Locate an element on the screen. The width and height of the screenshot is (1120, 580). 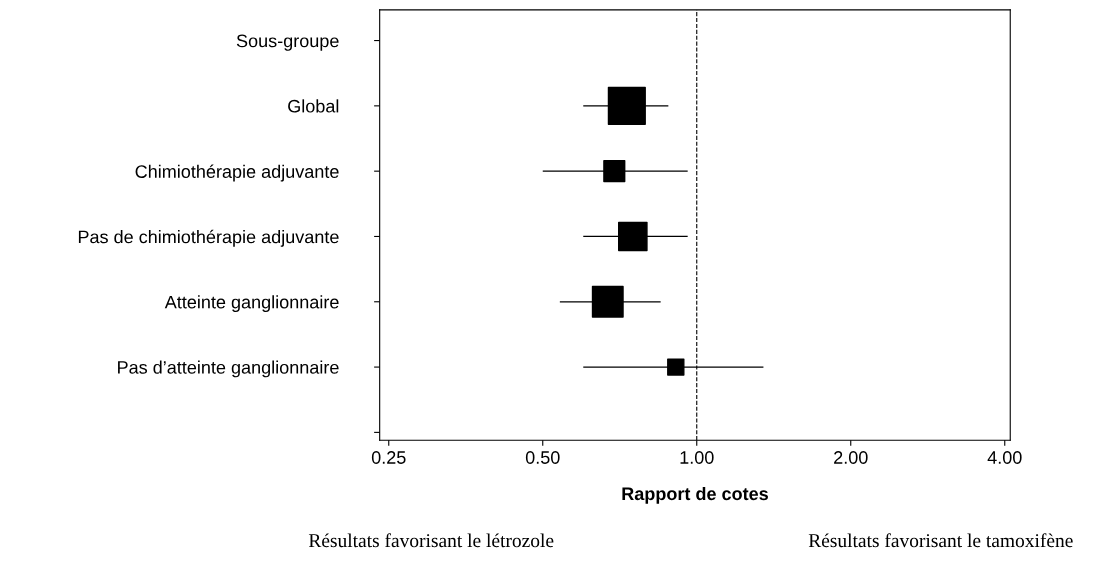
text: Résultats favorisant le tamoxifène is located at coordinates (940, 540).